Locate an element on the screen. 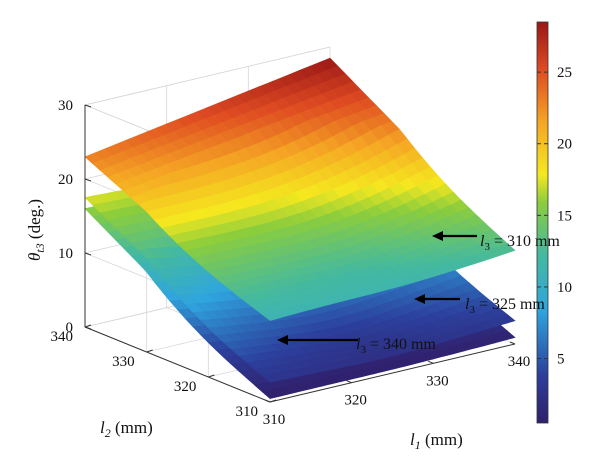  colorbar-tick-label: 20 is located at coordinates (564, 145).